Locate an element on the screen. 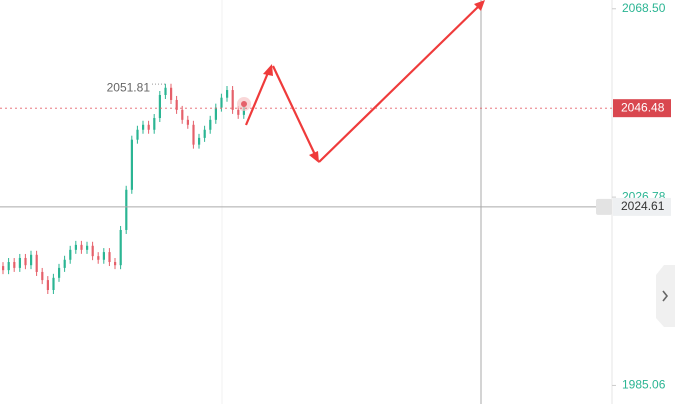 This screenshot has height=404, width=675. drawn-arrows is located at coordinates (364, 81).